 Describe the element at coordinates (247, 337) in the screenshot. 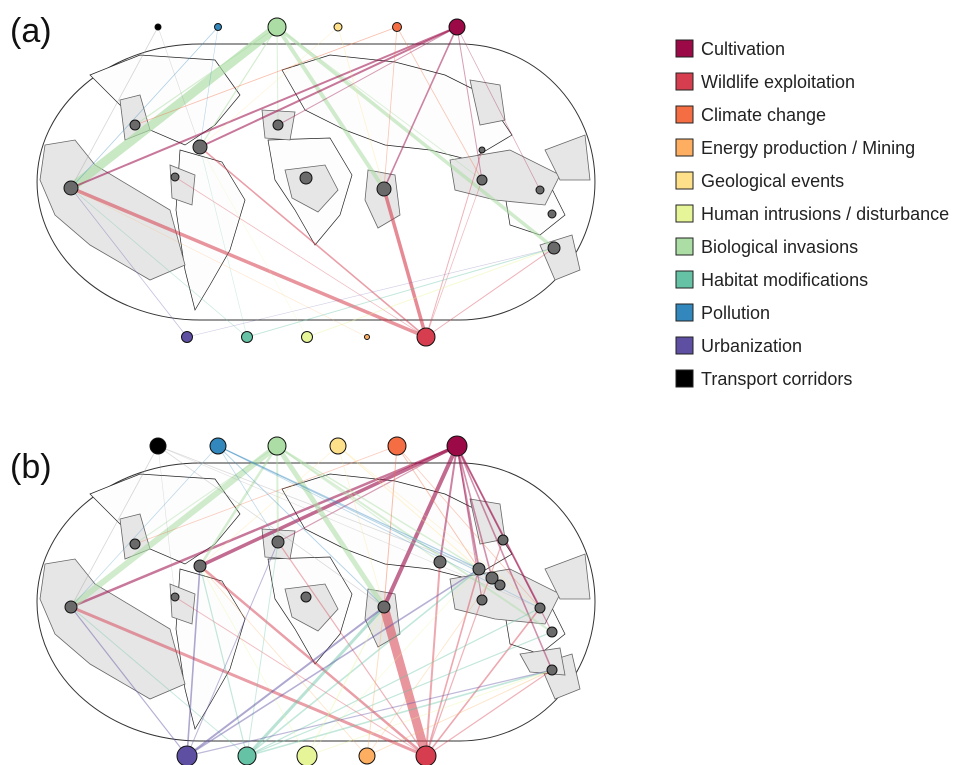

I see `threat-node-habitat` at that location.